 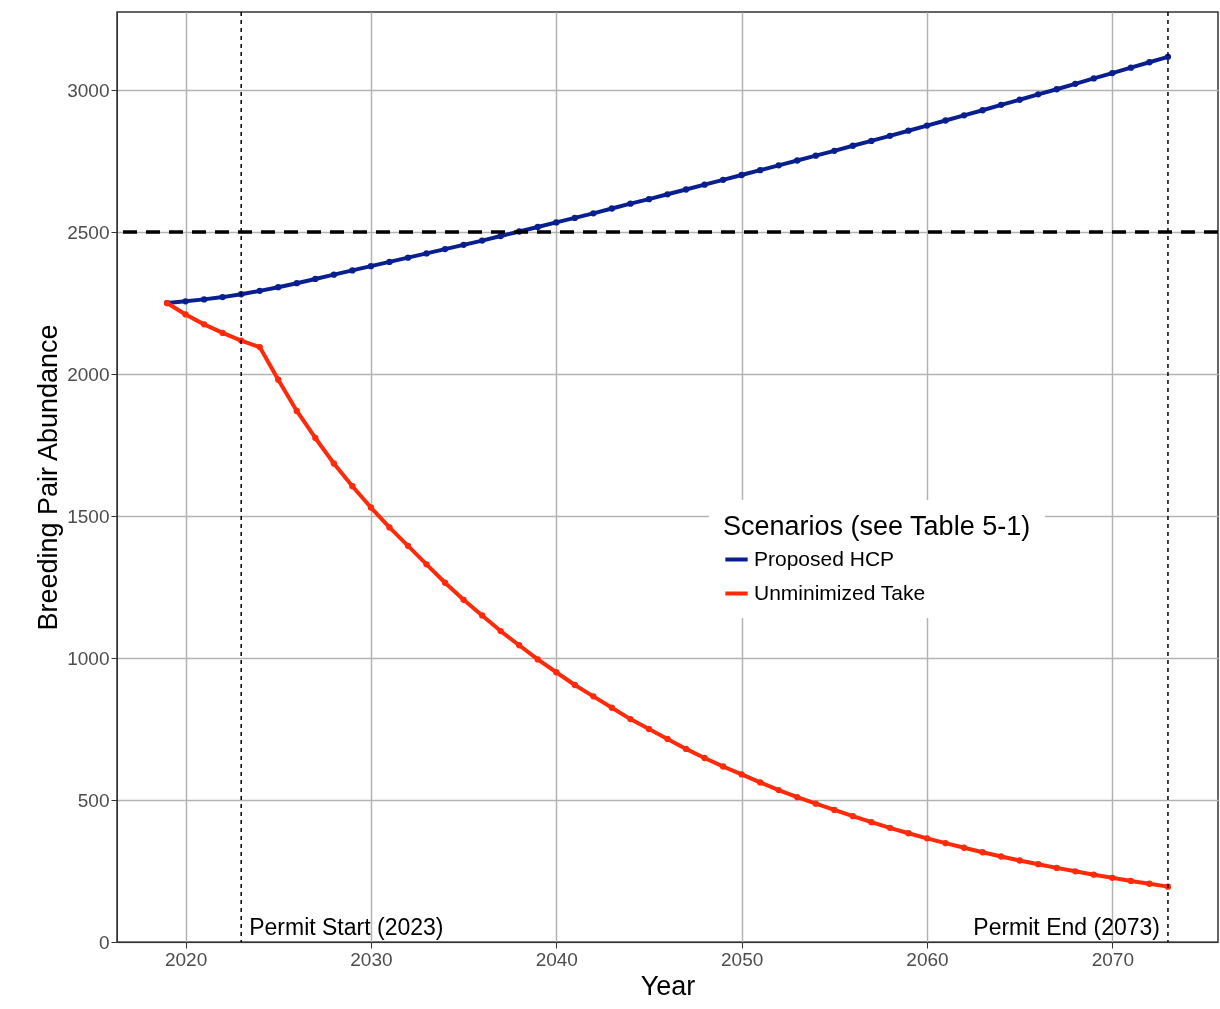 I want to click on legend-label: Unminimized Take, so click(x=840, y=592).